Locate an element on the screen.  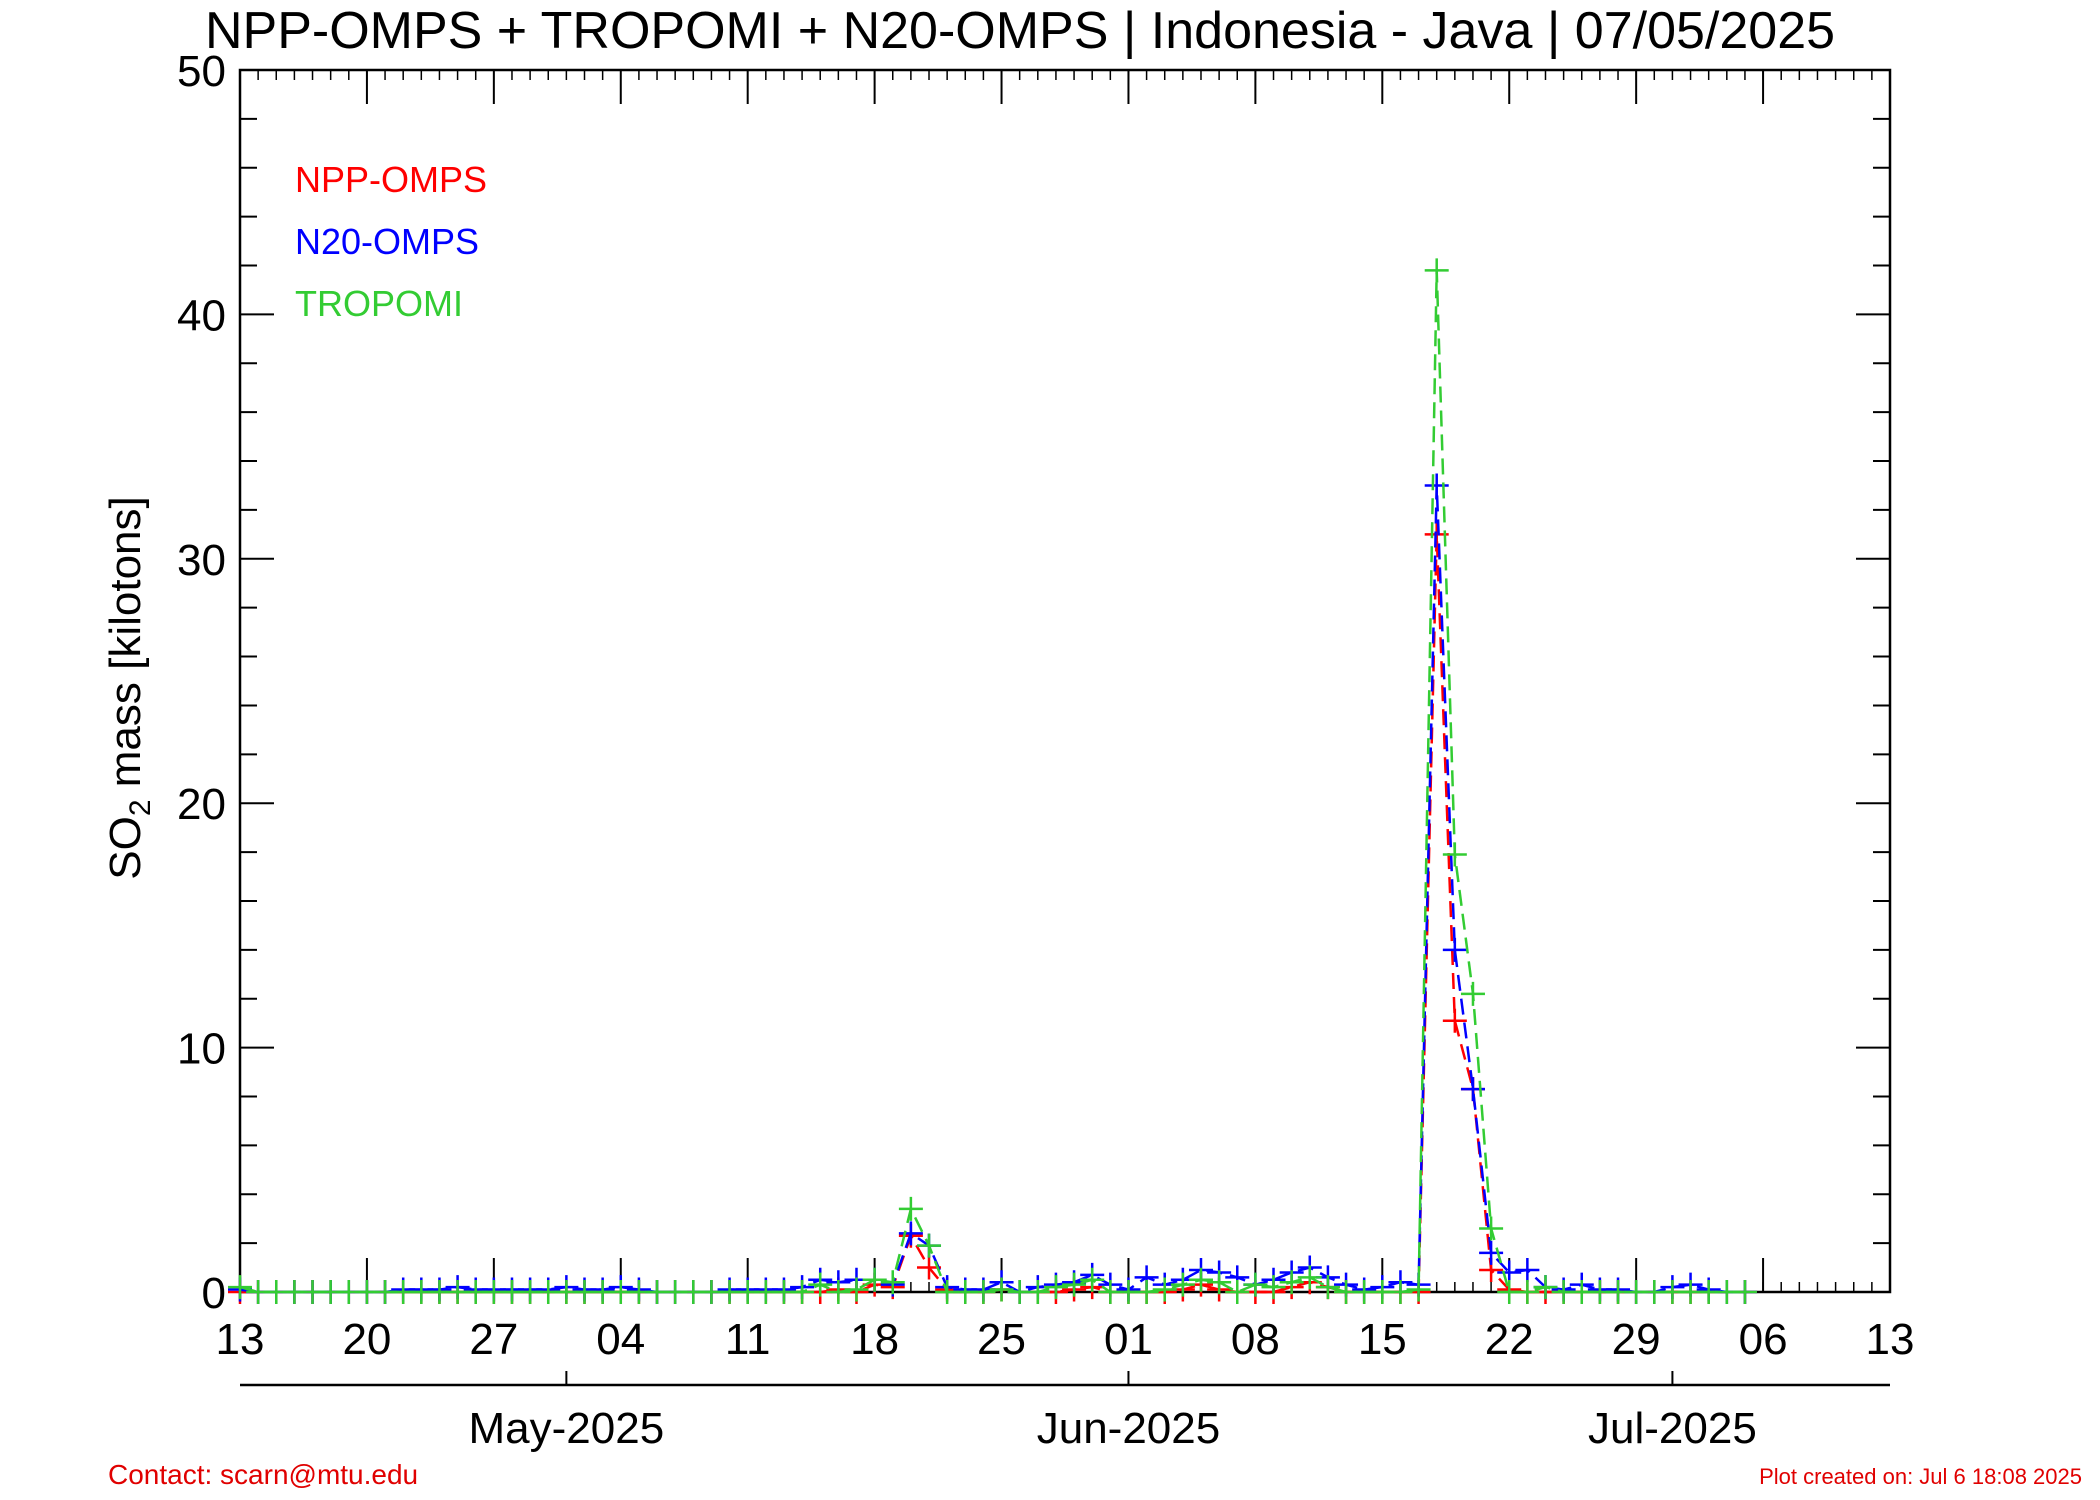
x-tick-label: 25 is located at coordinates (1001, 1339).